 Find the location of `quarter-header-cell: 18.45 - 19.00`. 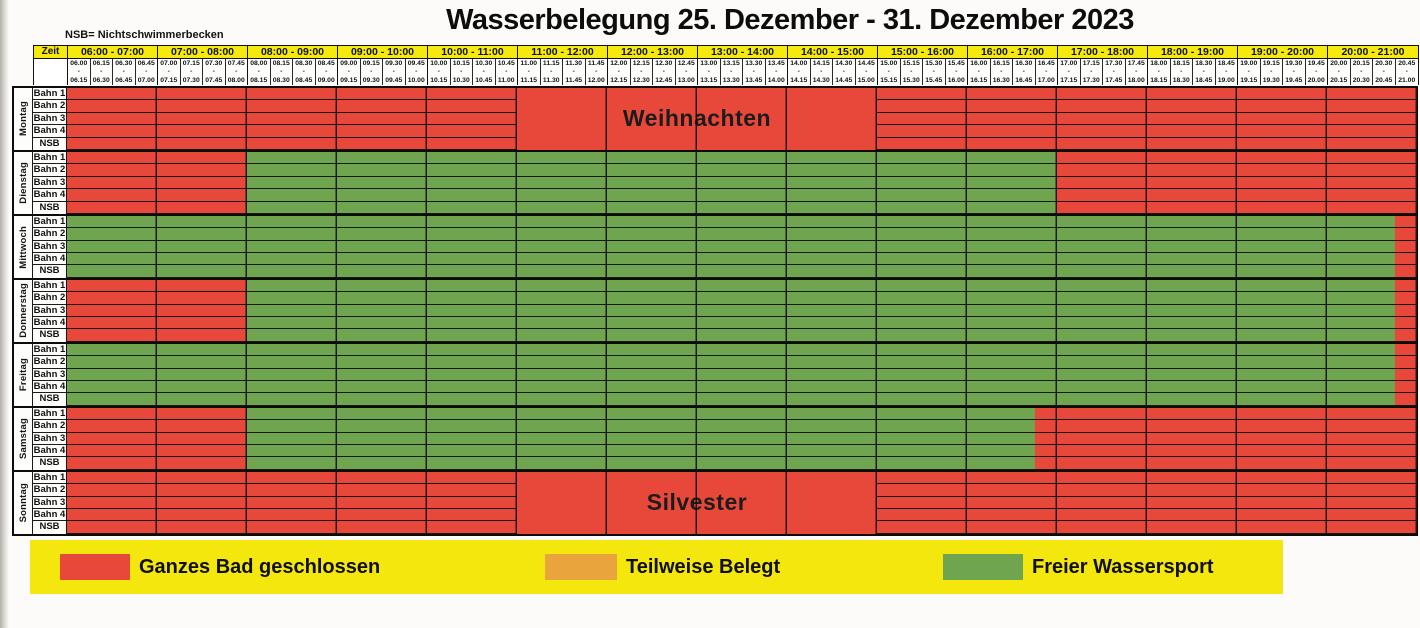

quarter-header-cell: 18.45 - 19.00 is located at coordinates (1226, 72).